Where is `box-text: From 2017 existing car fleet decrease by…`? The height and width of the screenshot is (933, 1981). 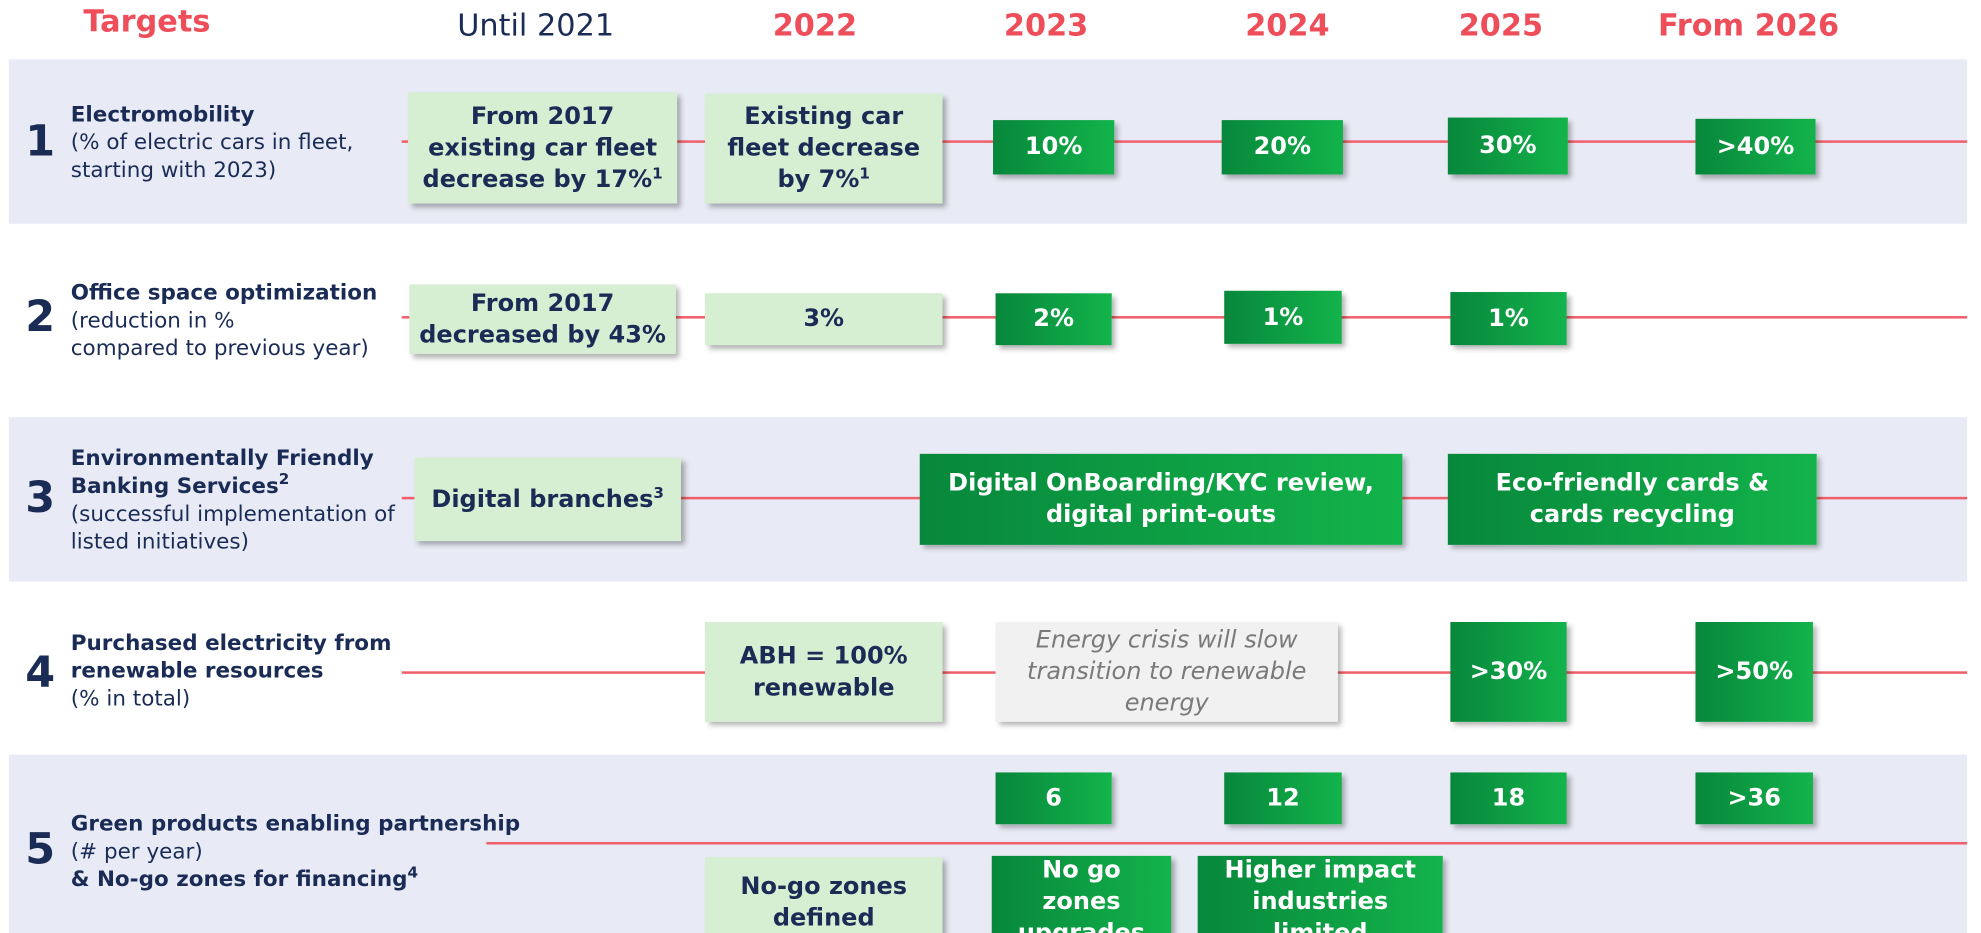 box-text: From 2017 existing car fleet decrease by… is located at coordinates (543, 148).